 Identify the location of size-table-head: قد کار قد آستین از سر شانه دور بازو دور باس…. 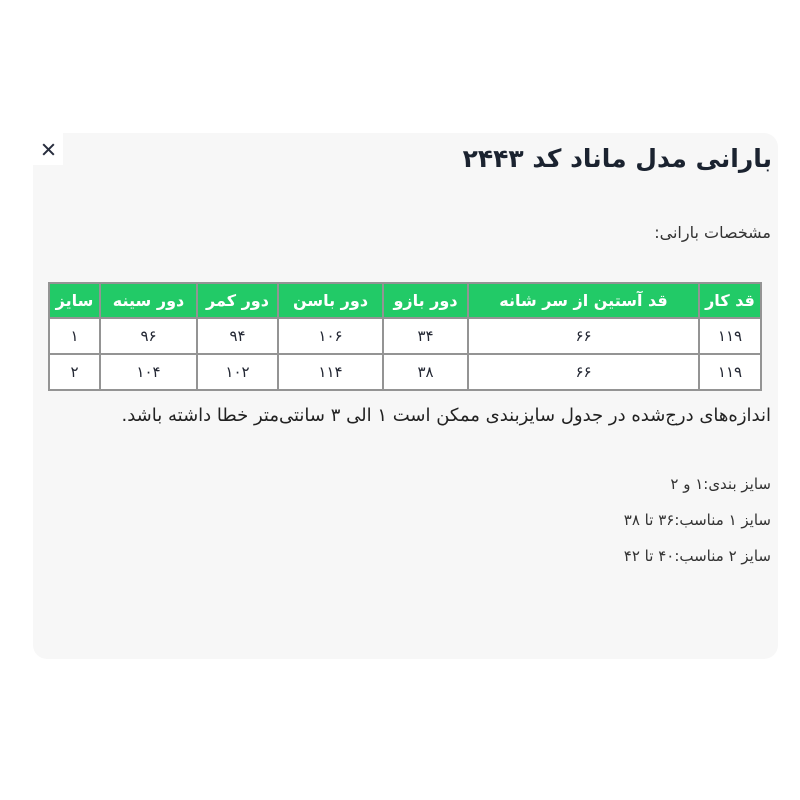
(405, 300).